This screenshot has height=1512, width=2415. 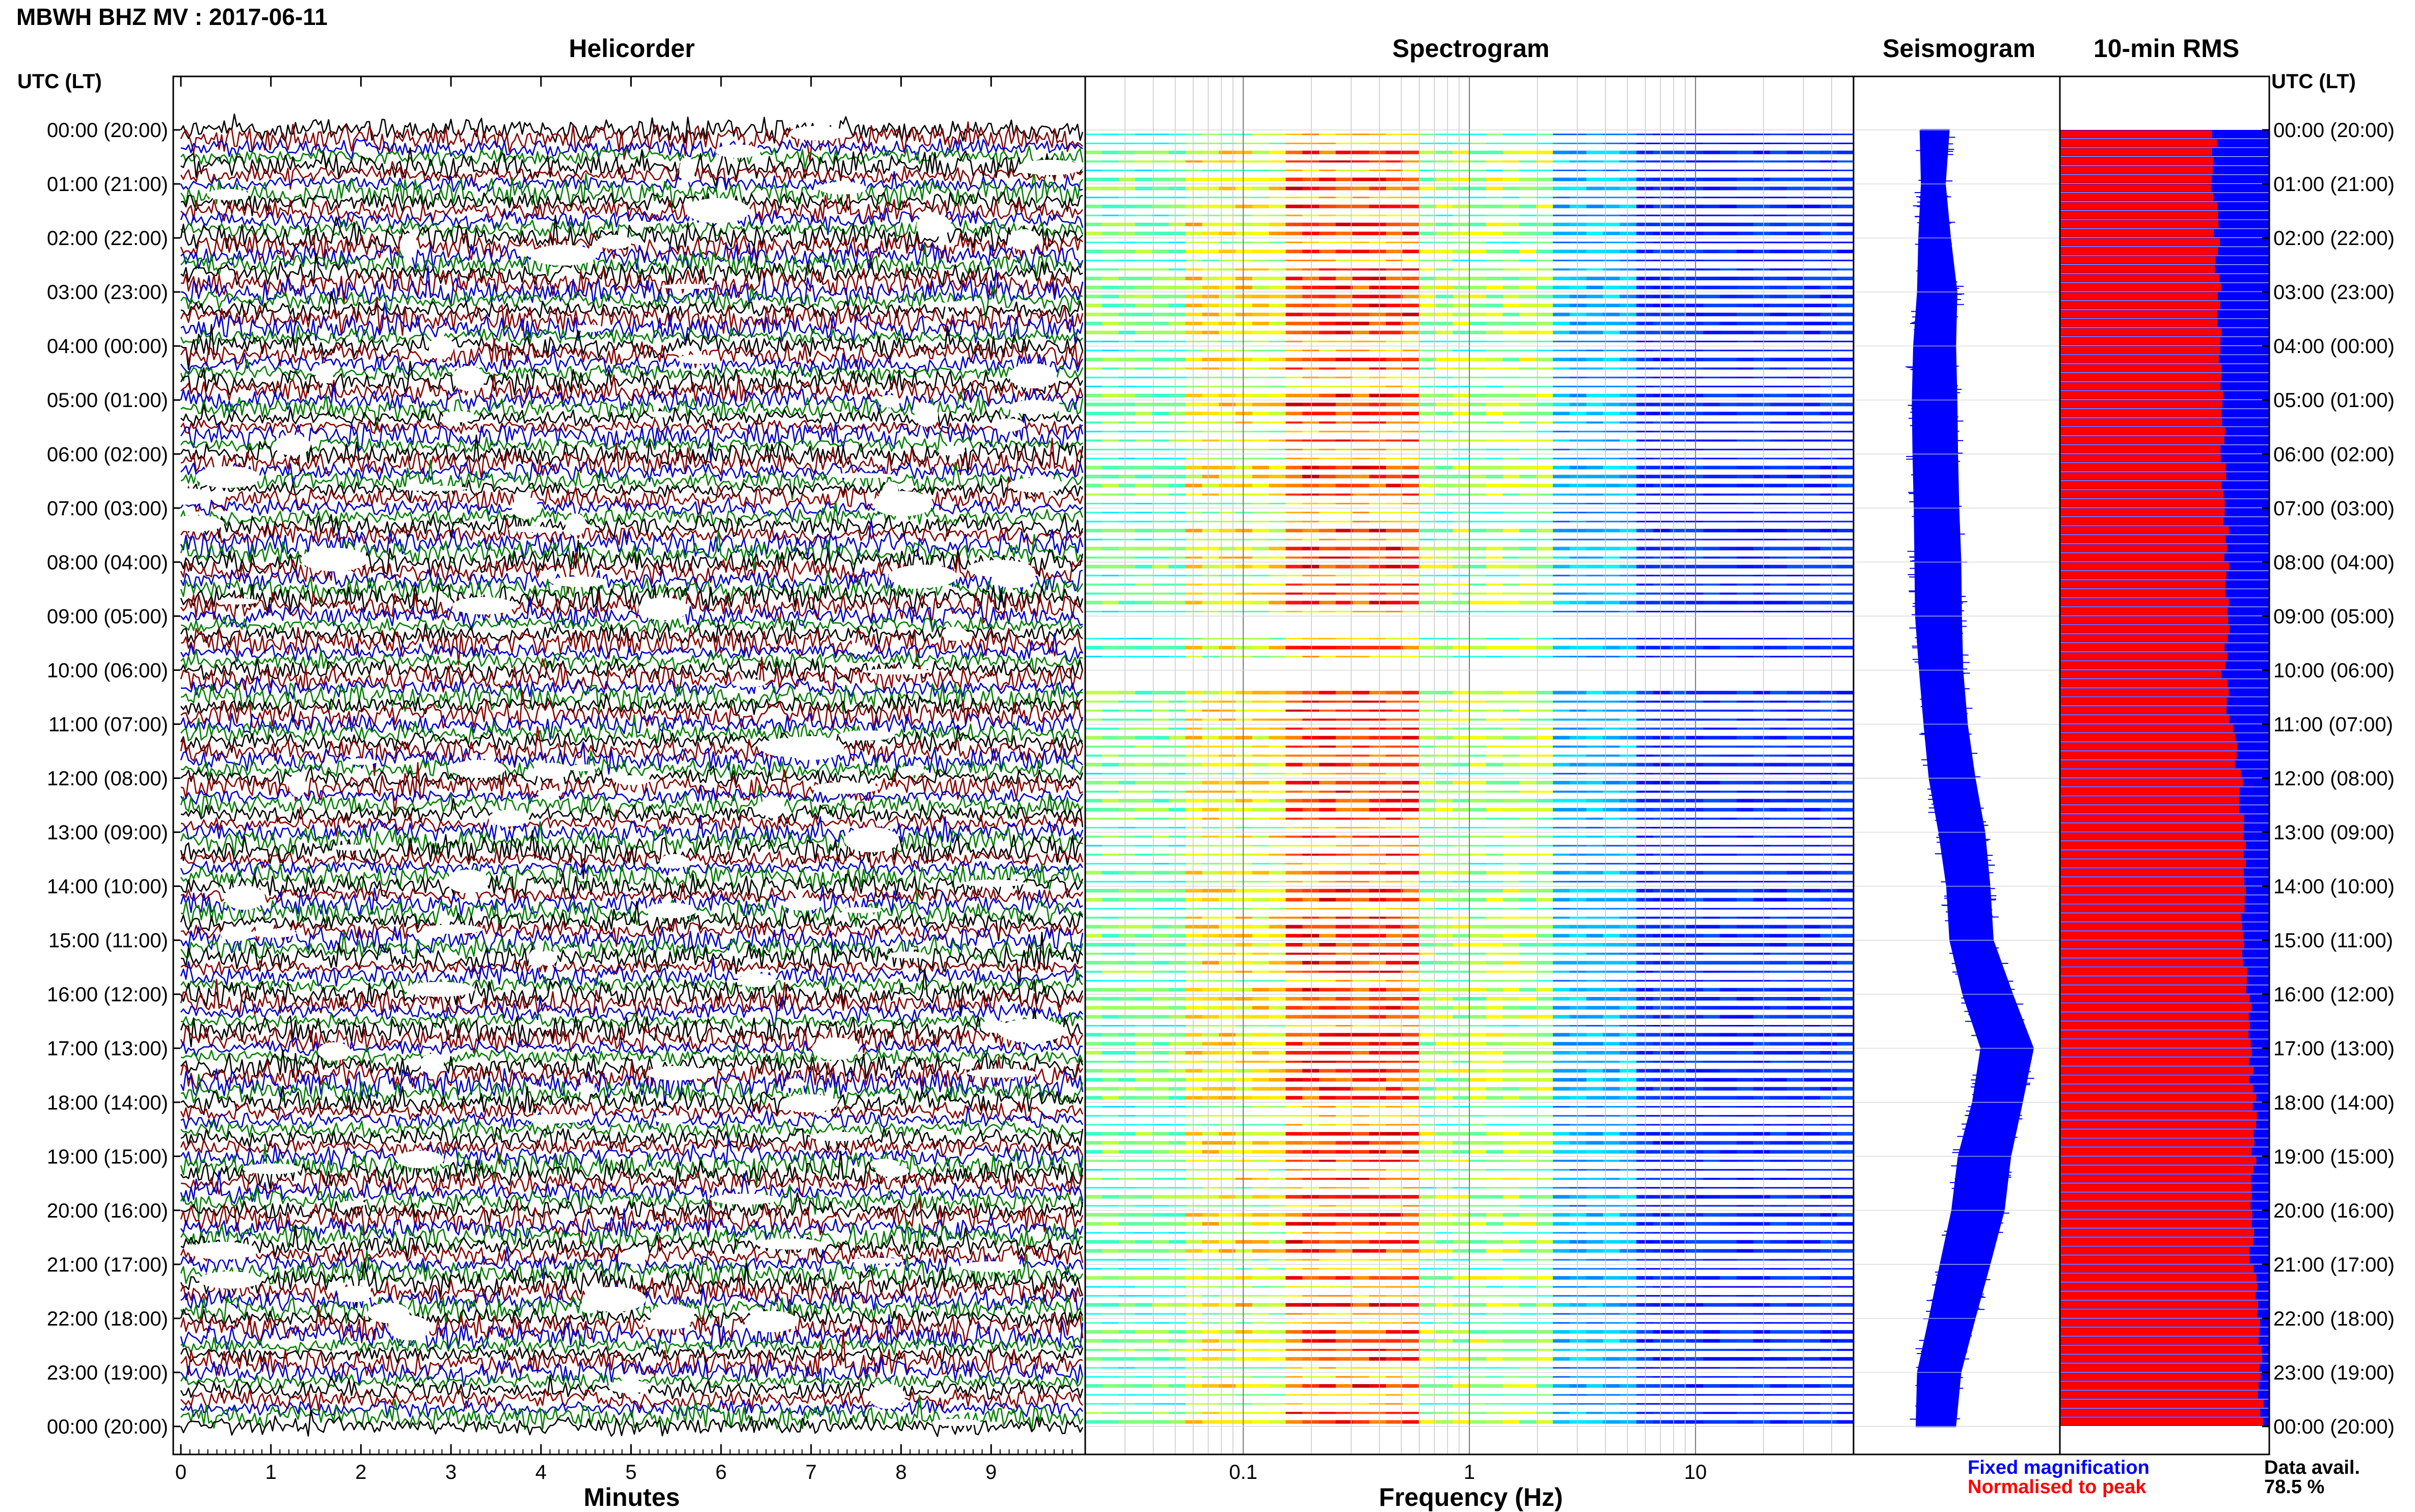 I want to click on figure-title: MBWH BHZ MV : 2017-06-11, so click(x=172, y=17).